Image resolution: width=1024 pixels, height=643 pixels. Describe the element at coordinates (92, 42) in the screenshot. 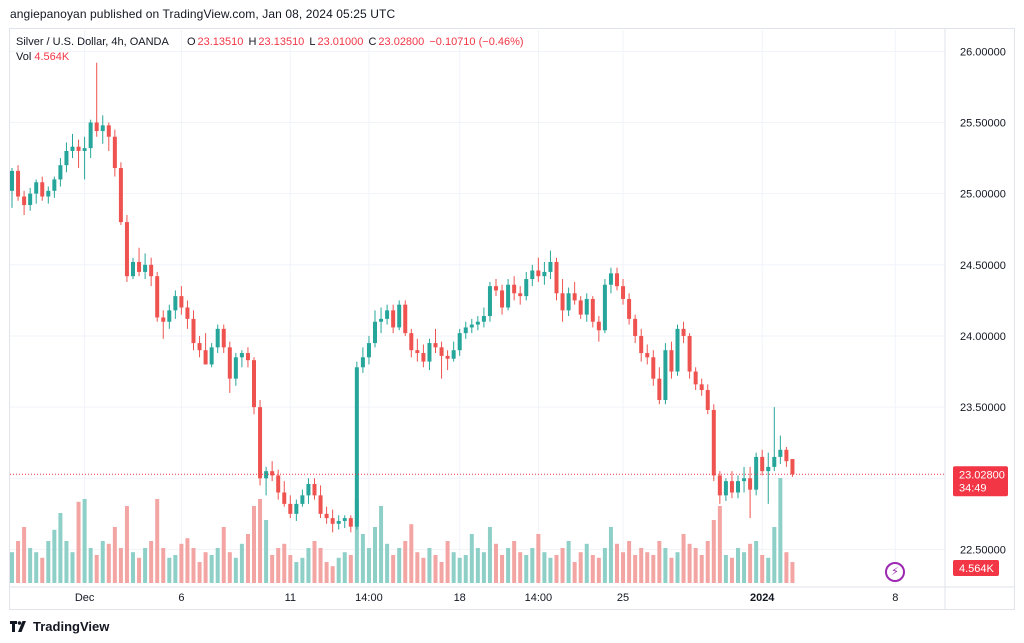

I see `symbol-title: Silver / U.S. Dollar, 4h, OANDA` at that location.